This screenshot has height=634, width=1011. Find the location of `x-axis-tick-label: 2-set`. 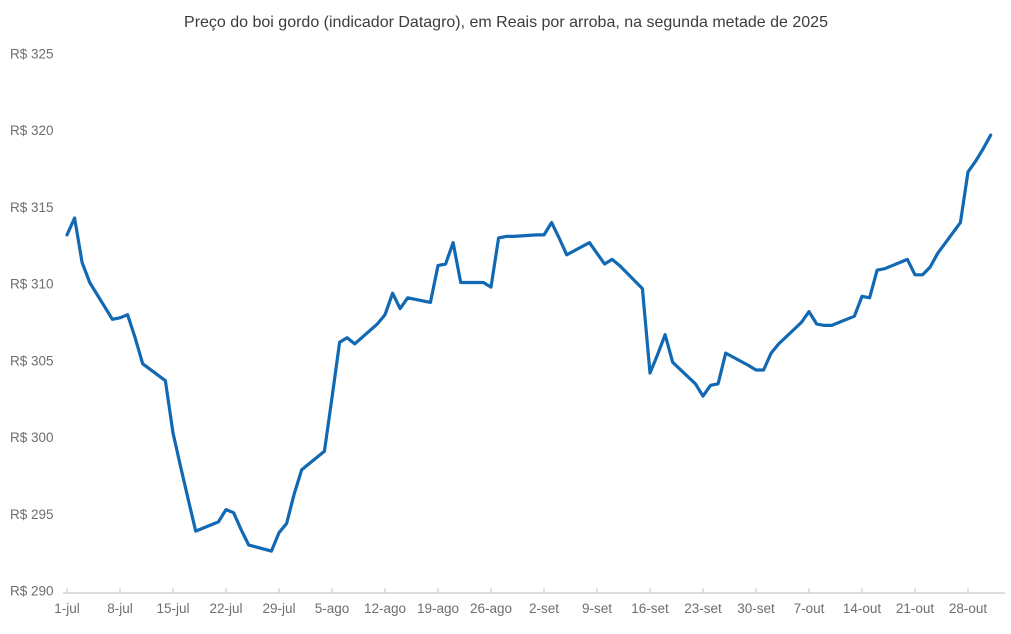

x-axis-tick-label: 2-set is located at coordinates (544, 608).